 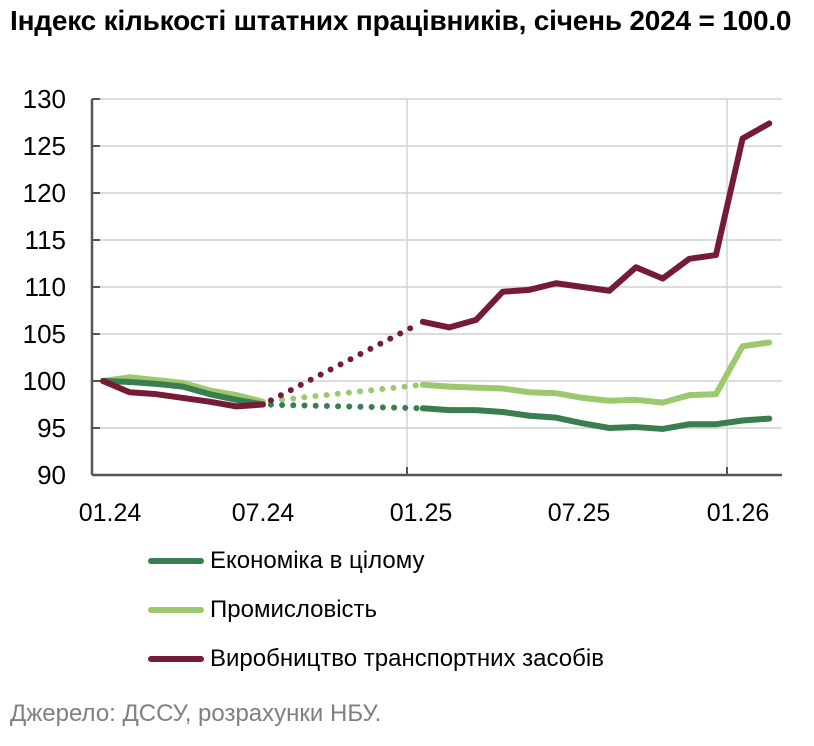 What do you see at coordinates (51, 475) in the screenshot?
I see `y-tick-label: 90` at bounding box center [51, 475].